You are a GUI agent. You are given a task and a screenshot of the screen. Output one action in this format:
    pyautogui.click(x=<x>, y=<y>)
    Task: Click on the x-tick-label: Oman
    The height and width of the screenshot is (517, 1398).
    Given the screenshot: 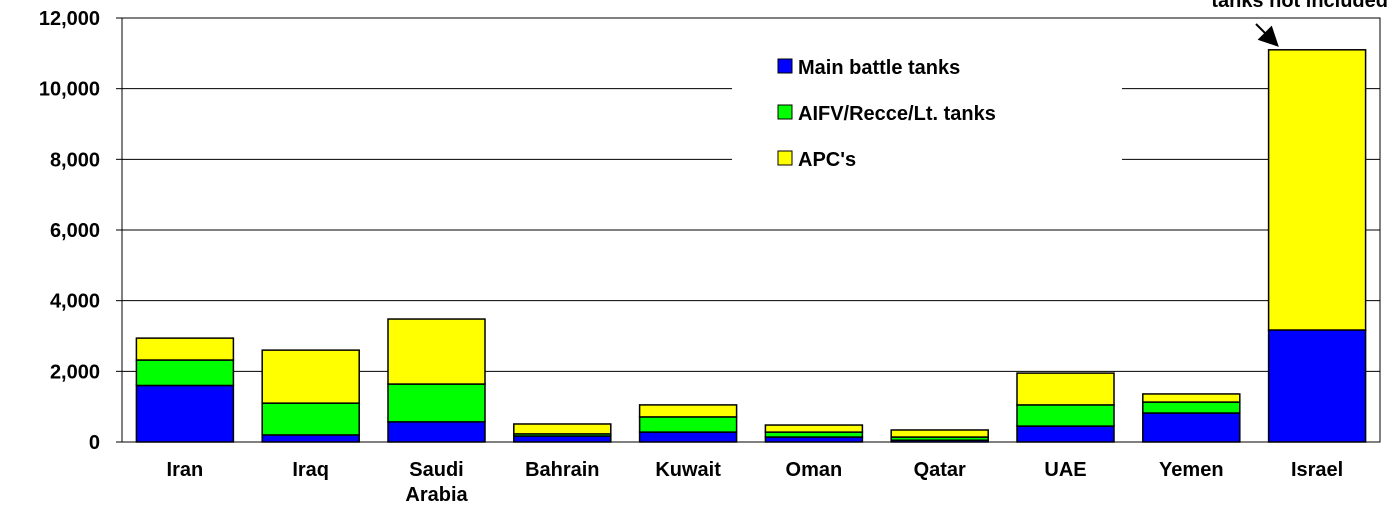 What is the action you would take?
    pyautogui.click(x=814, y=470)
    